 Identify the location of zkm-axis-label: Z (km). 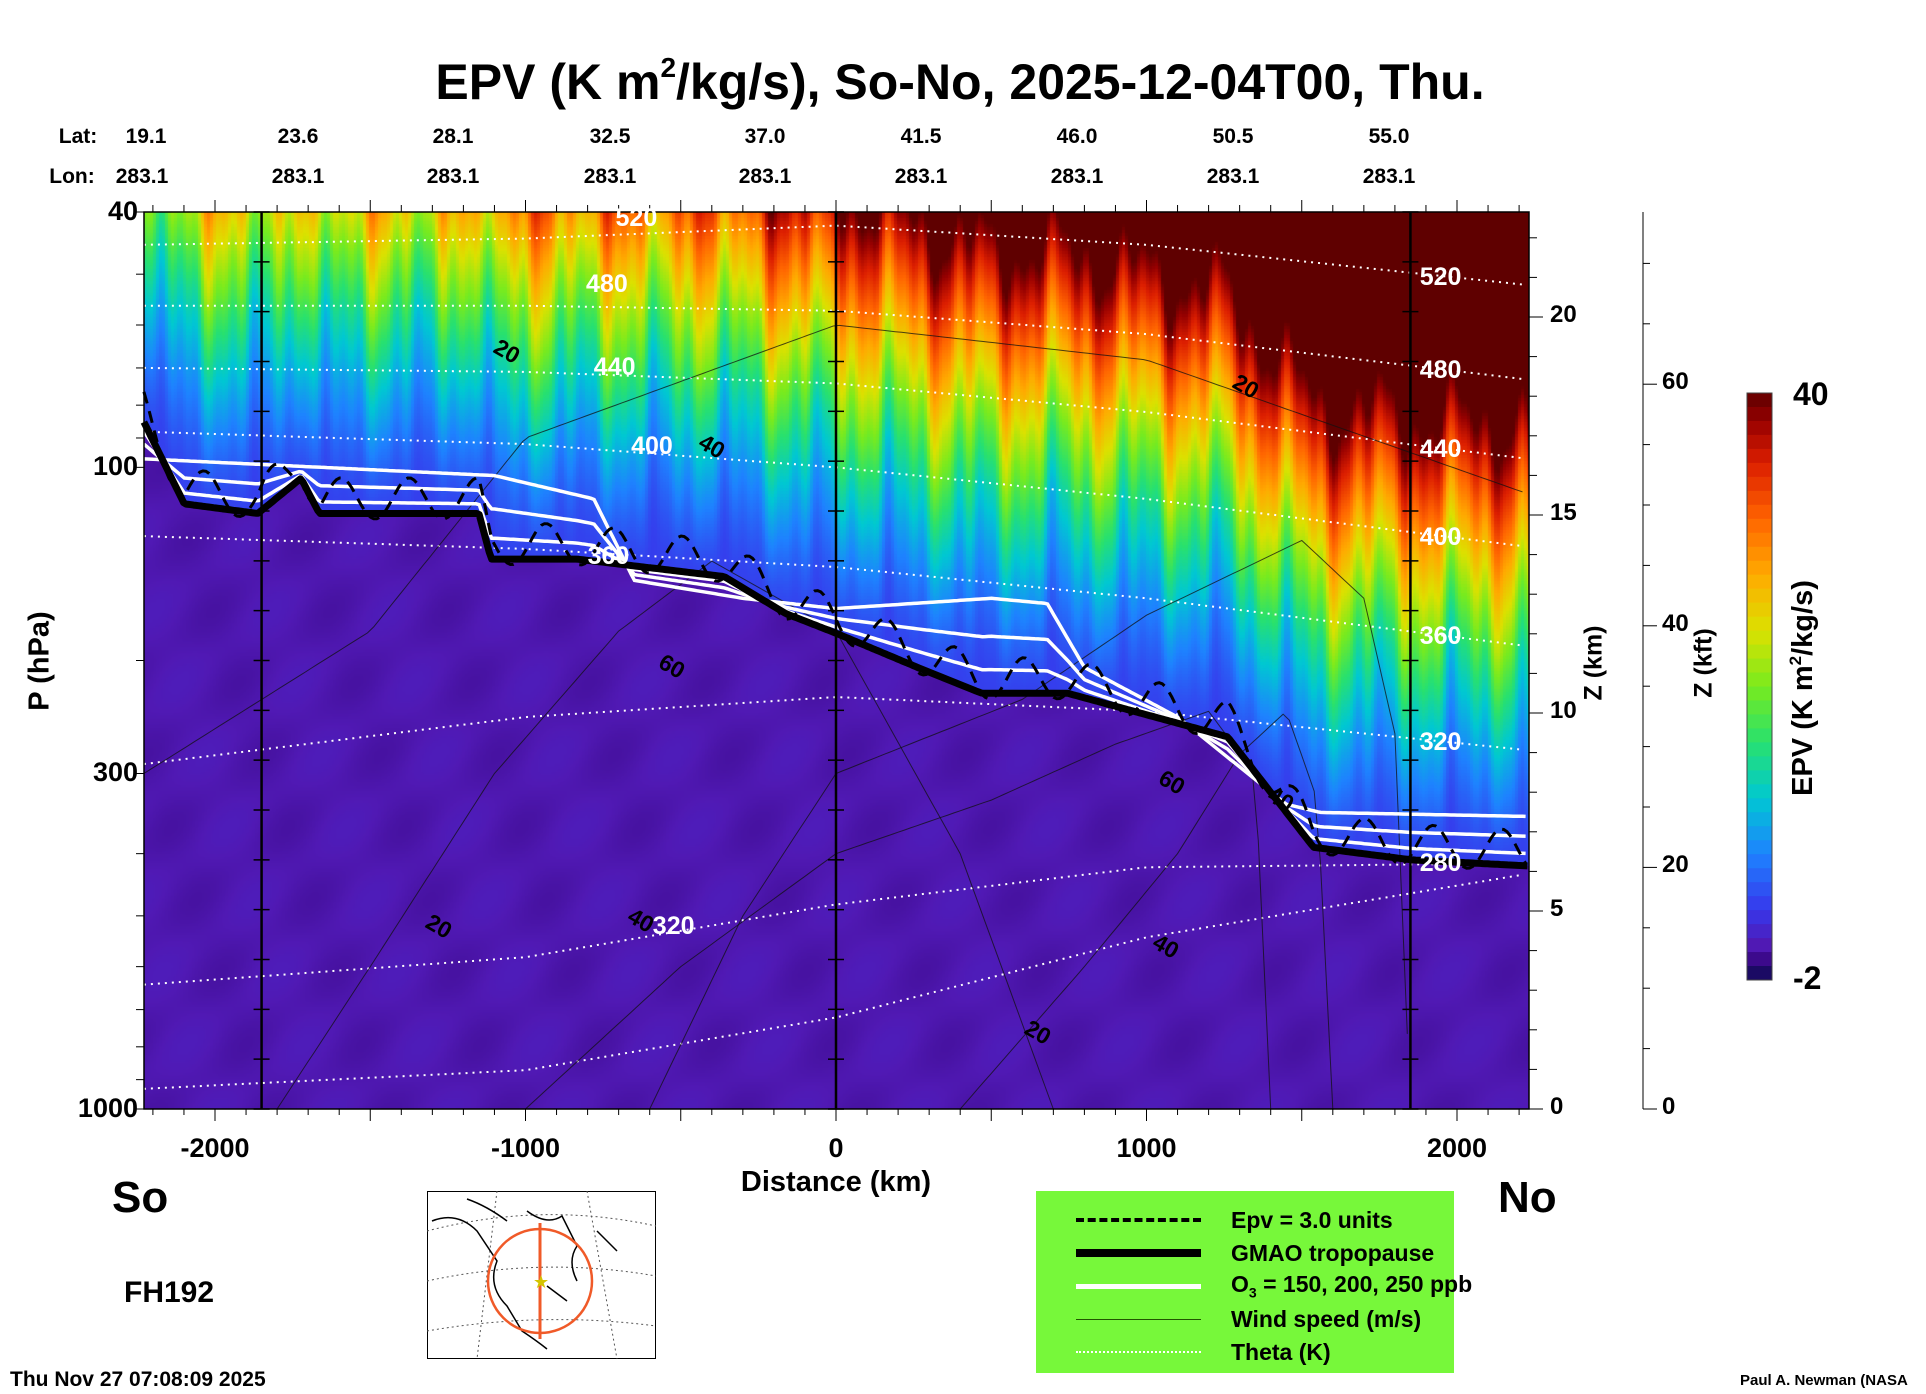
(1593, 663).